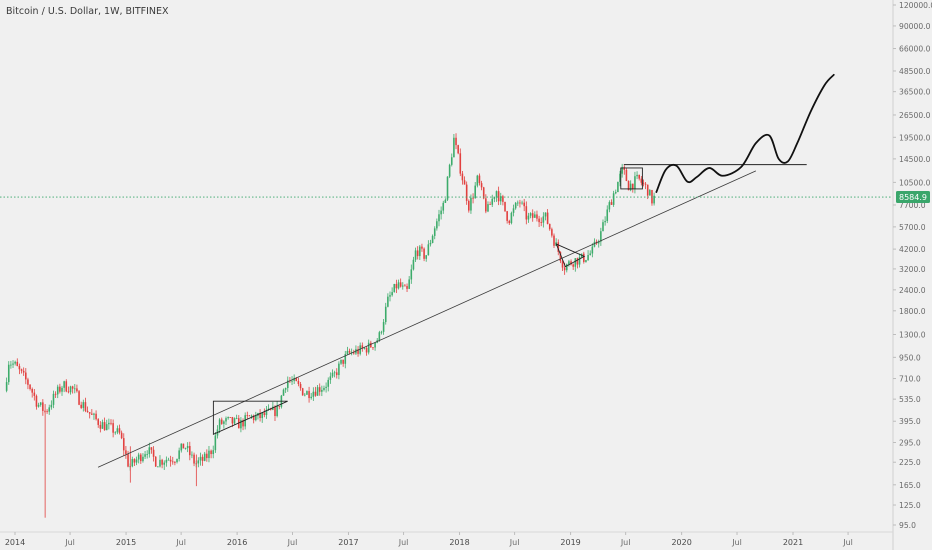  I want to click on time-tick-label: 2016, so click(237, 542).